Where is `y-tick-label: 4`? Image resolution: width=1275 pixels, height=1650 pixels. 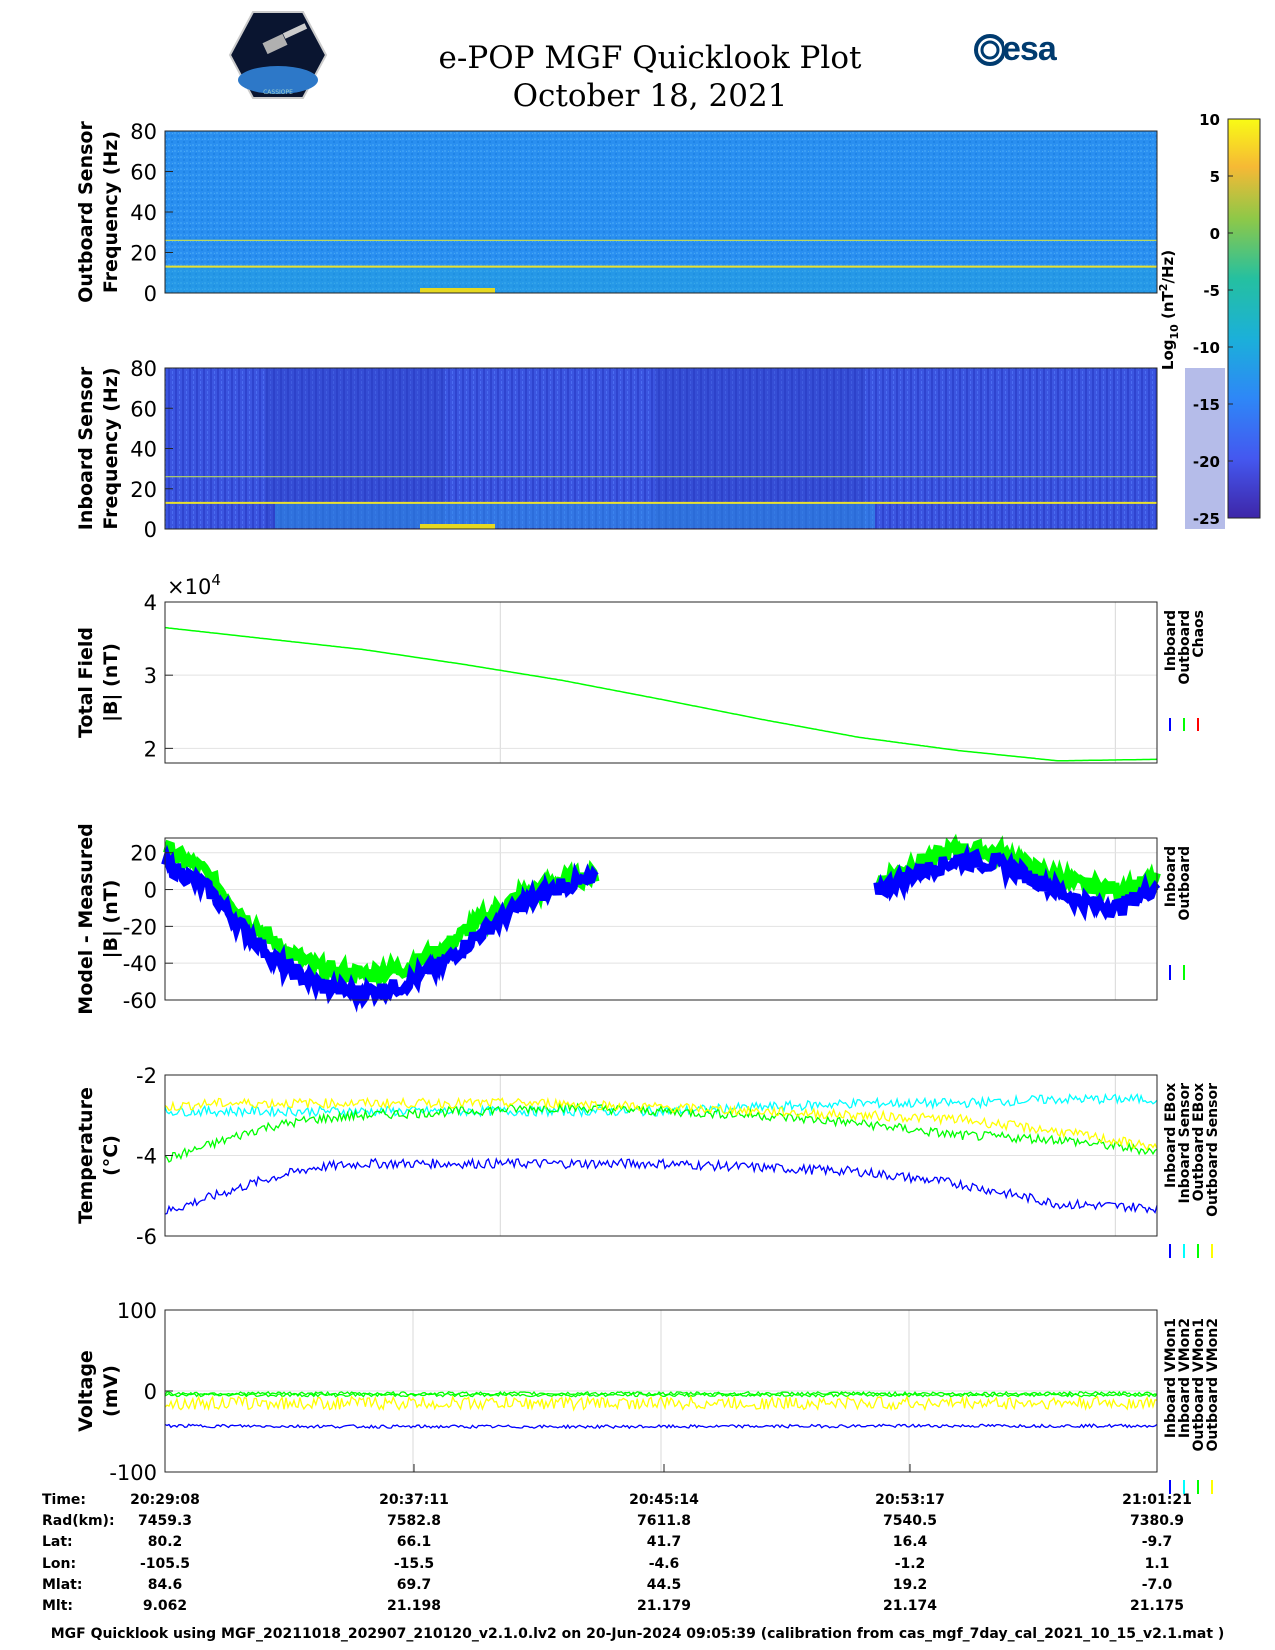
y-tick-label: 4 is located at coordinates (150, 603).